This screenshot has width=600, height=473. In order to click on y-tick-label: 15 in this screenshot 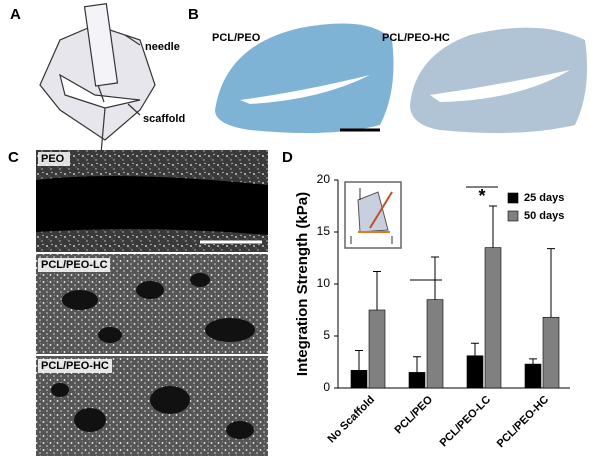, I will do `click(324, 231)`.